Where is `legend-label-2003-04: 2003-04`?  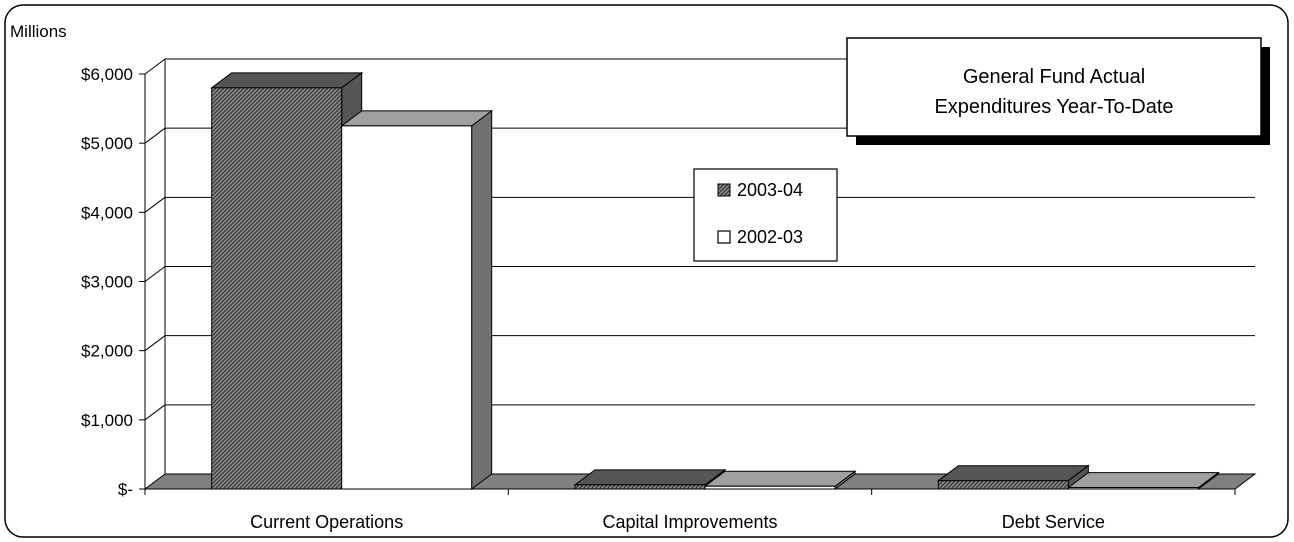 legend-label-2003-04: 2003-04 is located at coordinates (770, 190).